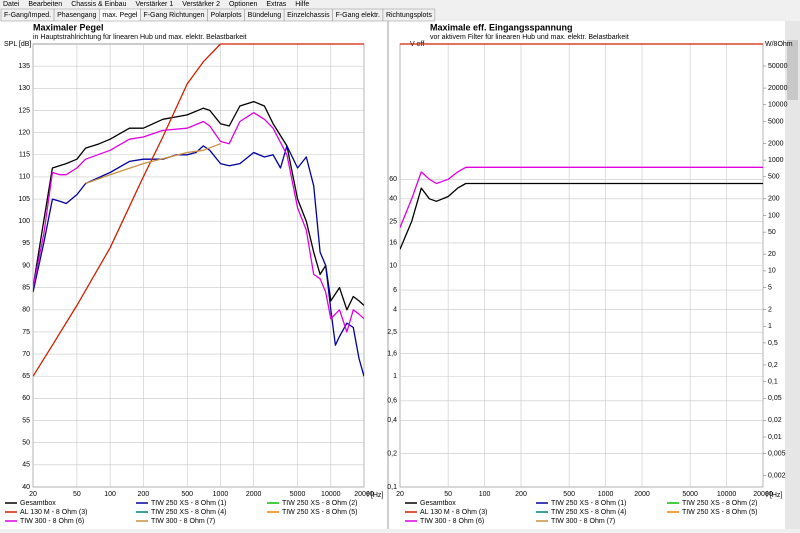 This screenshot has width=800, height=533. Describe the element at coordinates (778, 105) in the screenshot. I see `y2-tick-label: 10000` at that location.